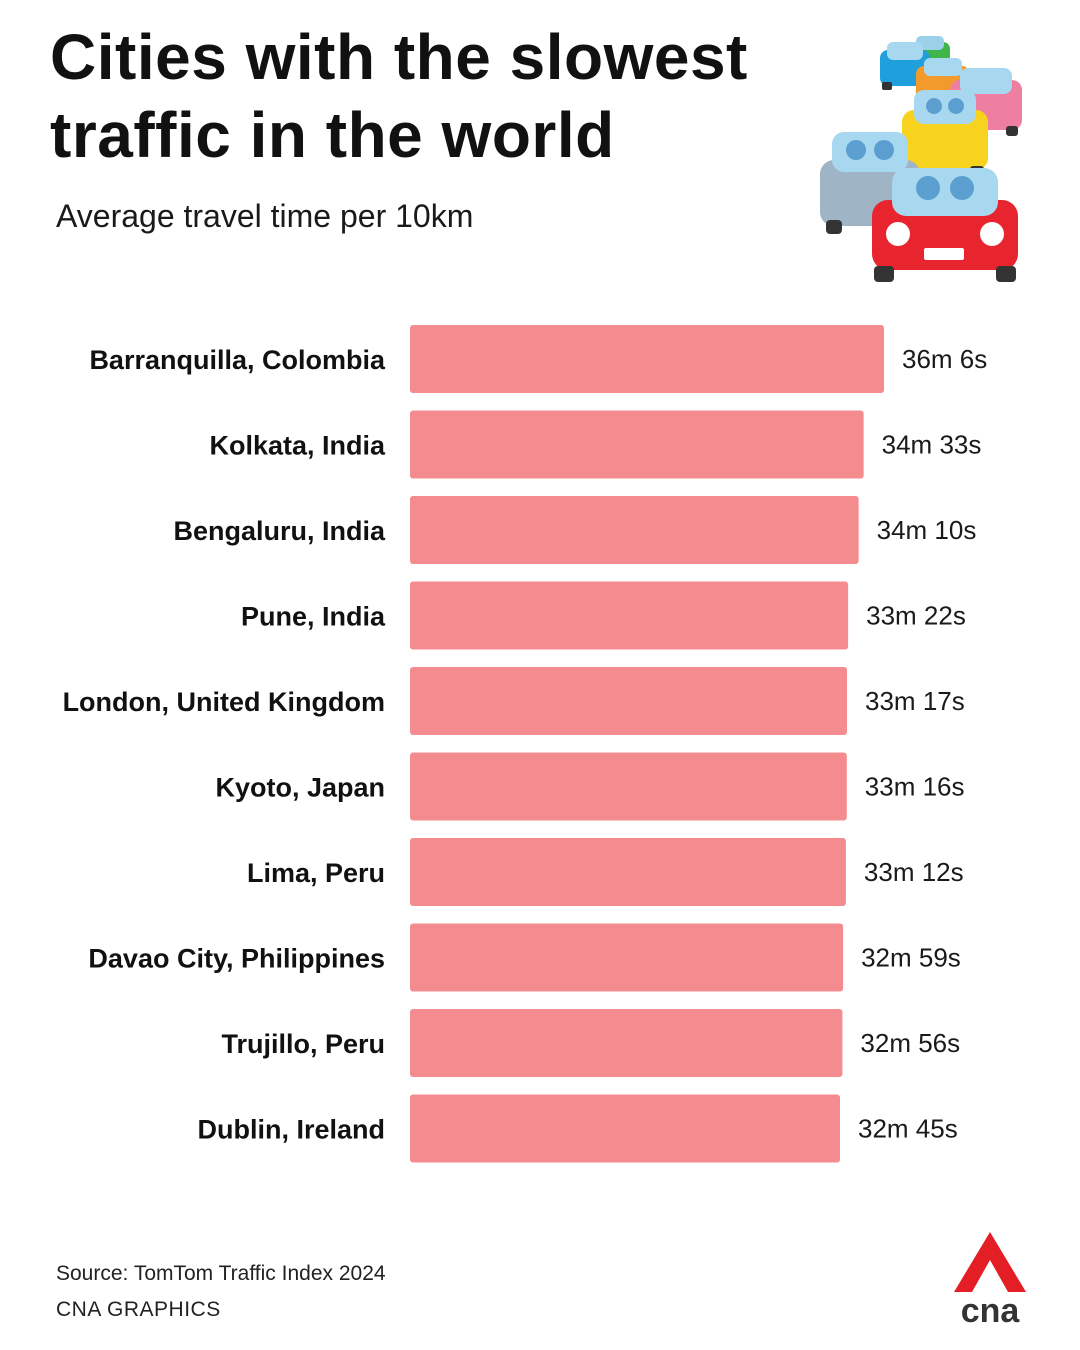 The height and width of the screenshot is (1350, 1080). I want to click on category-label: Kyoto, Japan, so click(300, 788).